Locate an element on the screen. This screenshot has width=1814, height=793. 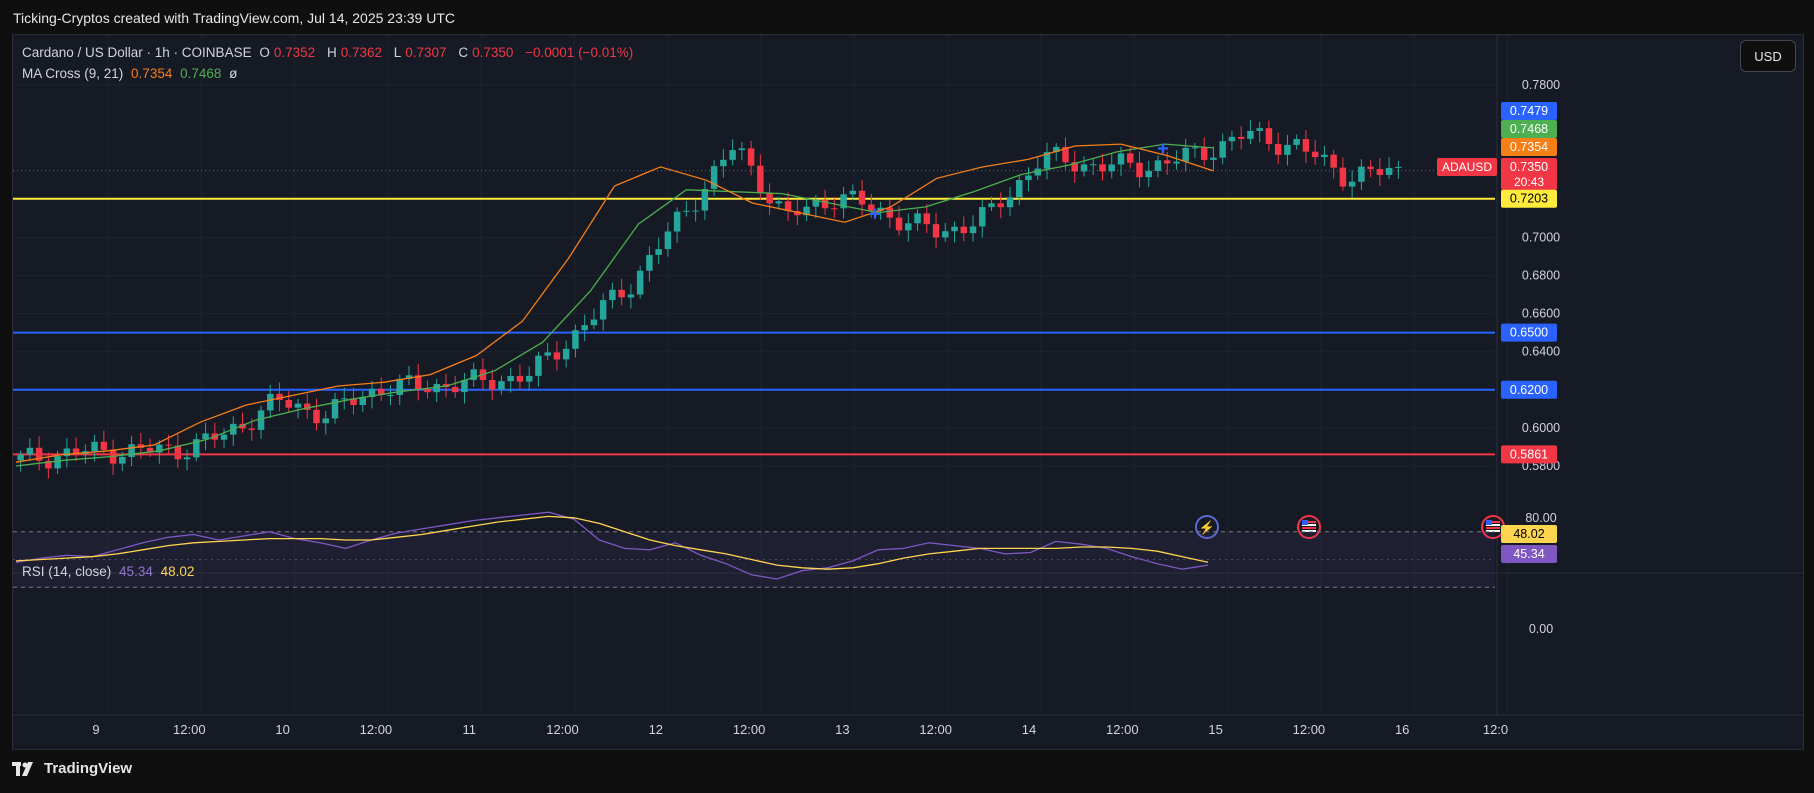
rsi-ma-line is located at coordinates (612, 542).